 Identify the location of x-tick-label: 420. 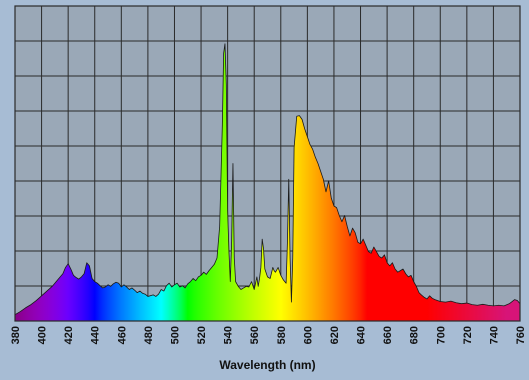
(69, 335).